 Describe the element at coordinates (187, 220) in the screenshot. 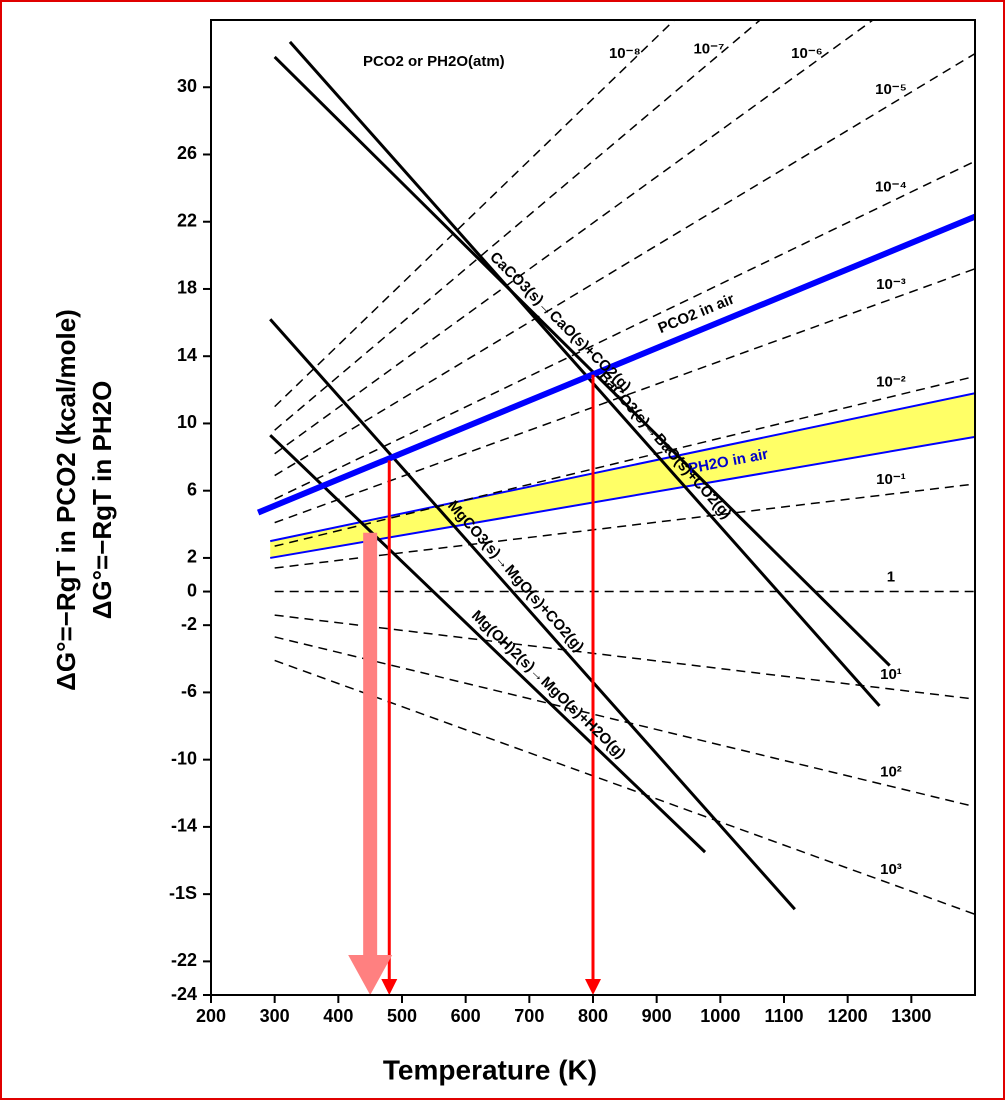

I see `y-tick-label: 22` at that location.